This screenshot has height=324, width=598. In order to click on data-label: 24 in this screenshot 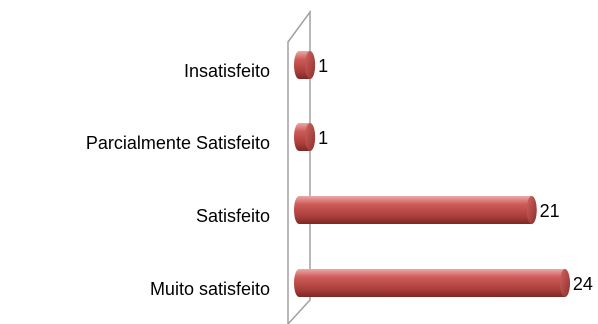, I will do `click(583, 284)`.